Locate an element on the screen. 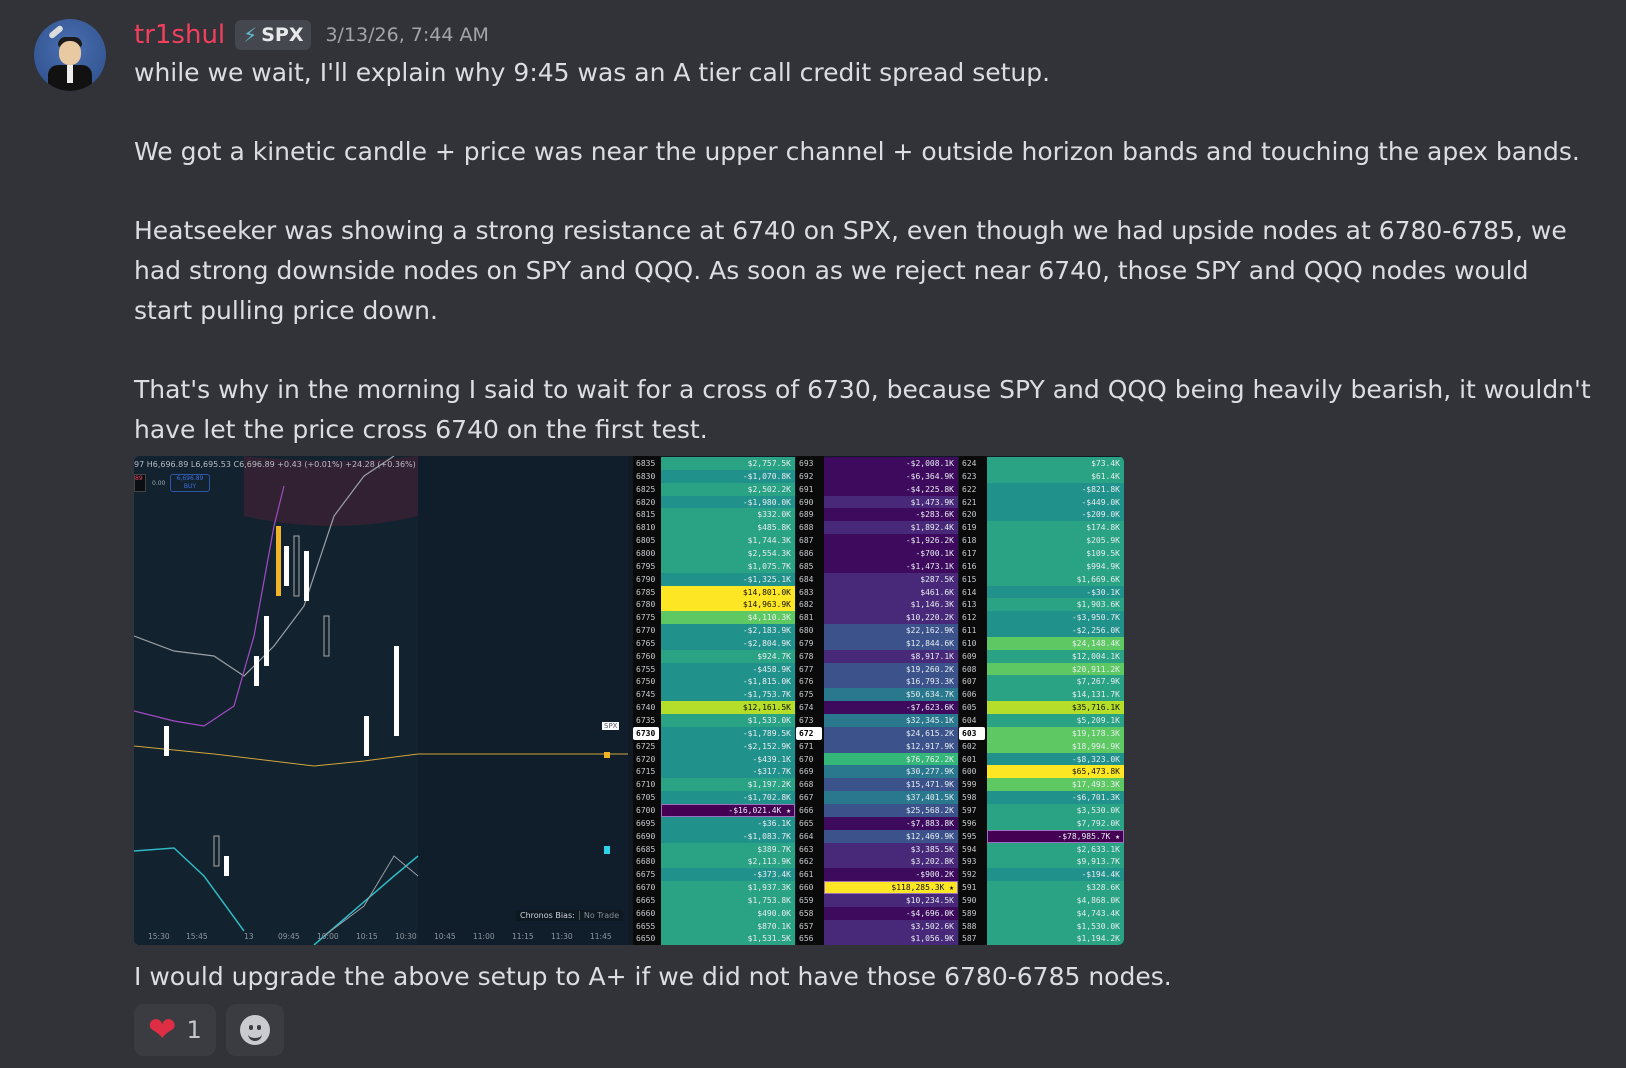 This screenshot has height=1068, width=1626. heatmap-cell: $328.6K is located at coordinates (1055, 888).